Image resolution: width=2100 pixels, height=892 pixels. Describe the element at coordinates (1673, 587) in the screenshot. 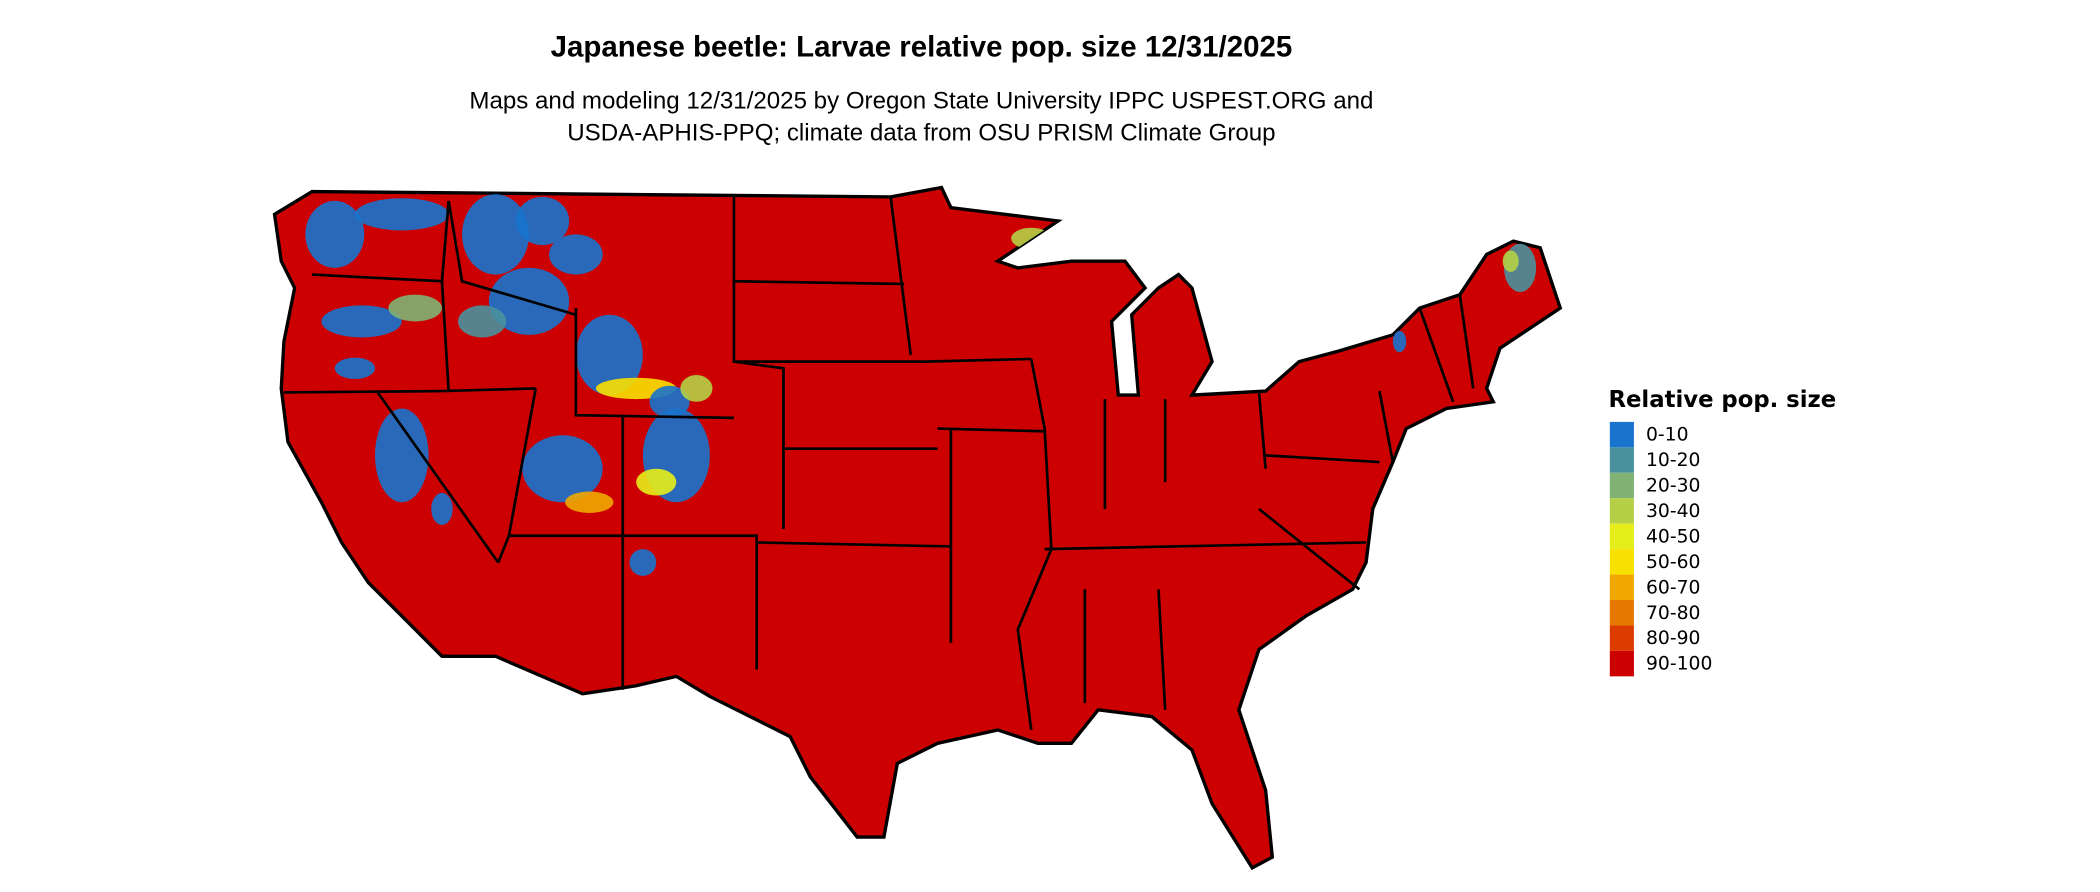

I see `legend-label: 60-70` at that location.